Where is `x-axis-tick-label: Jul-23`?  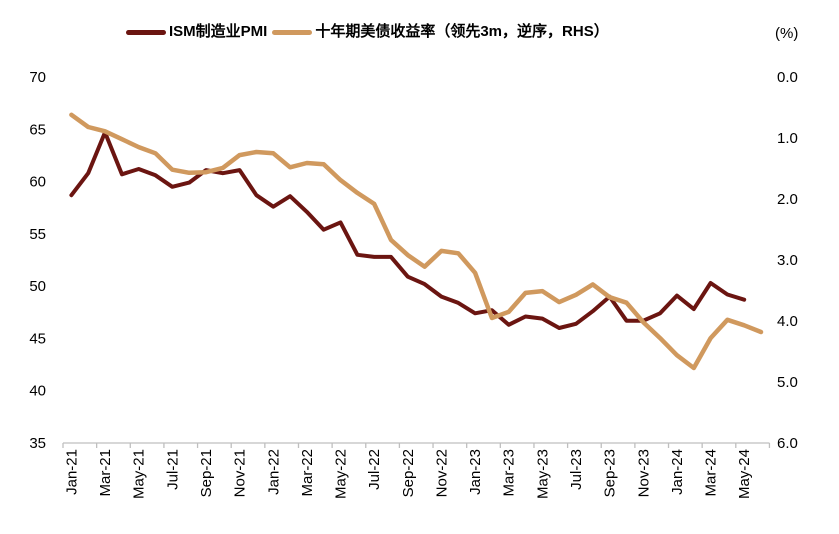
x-axis-tick-label: Jul-23 is located at coordinates (576, 469).